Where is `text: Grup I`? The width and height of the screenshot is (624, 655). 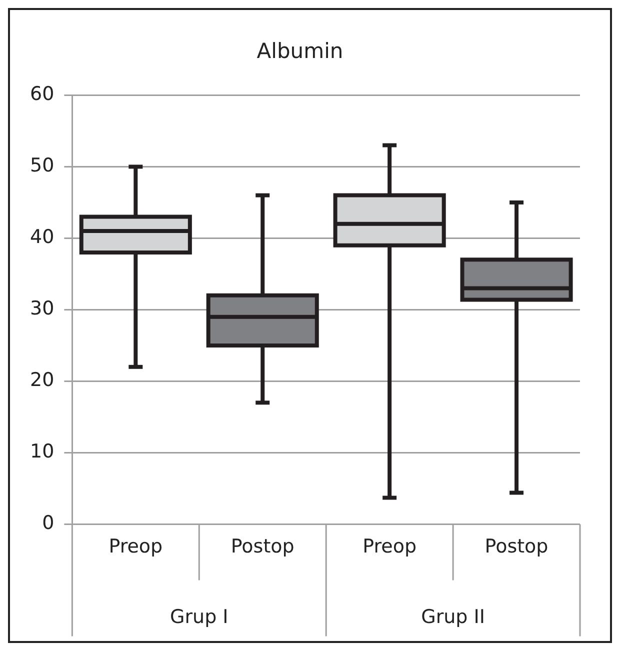 text: Grup I is located at coordinates (199, 617).